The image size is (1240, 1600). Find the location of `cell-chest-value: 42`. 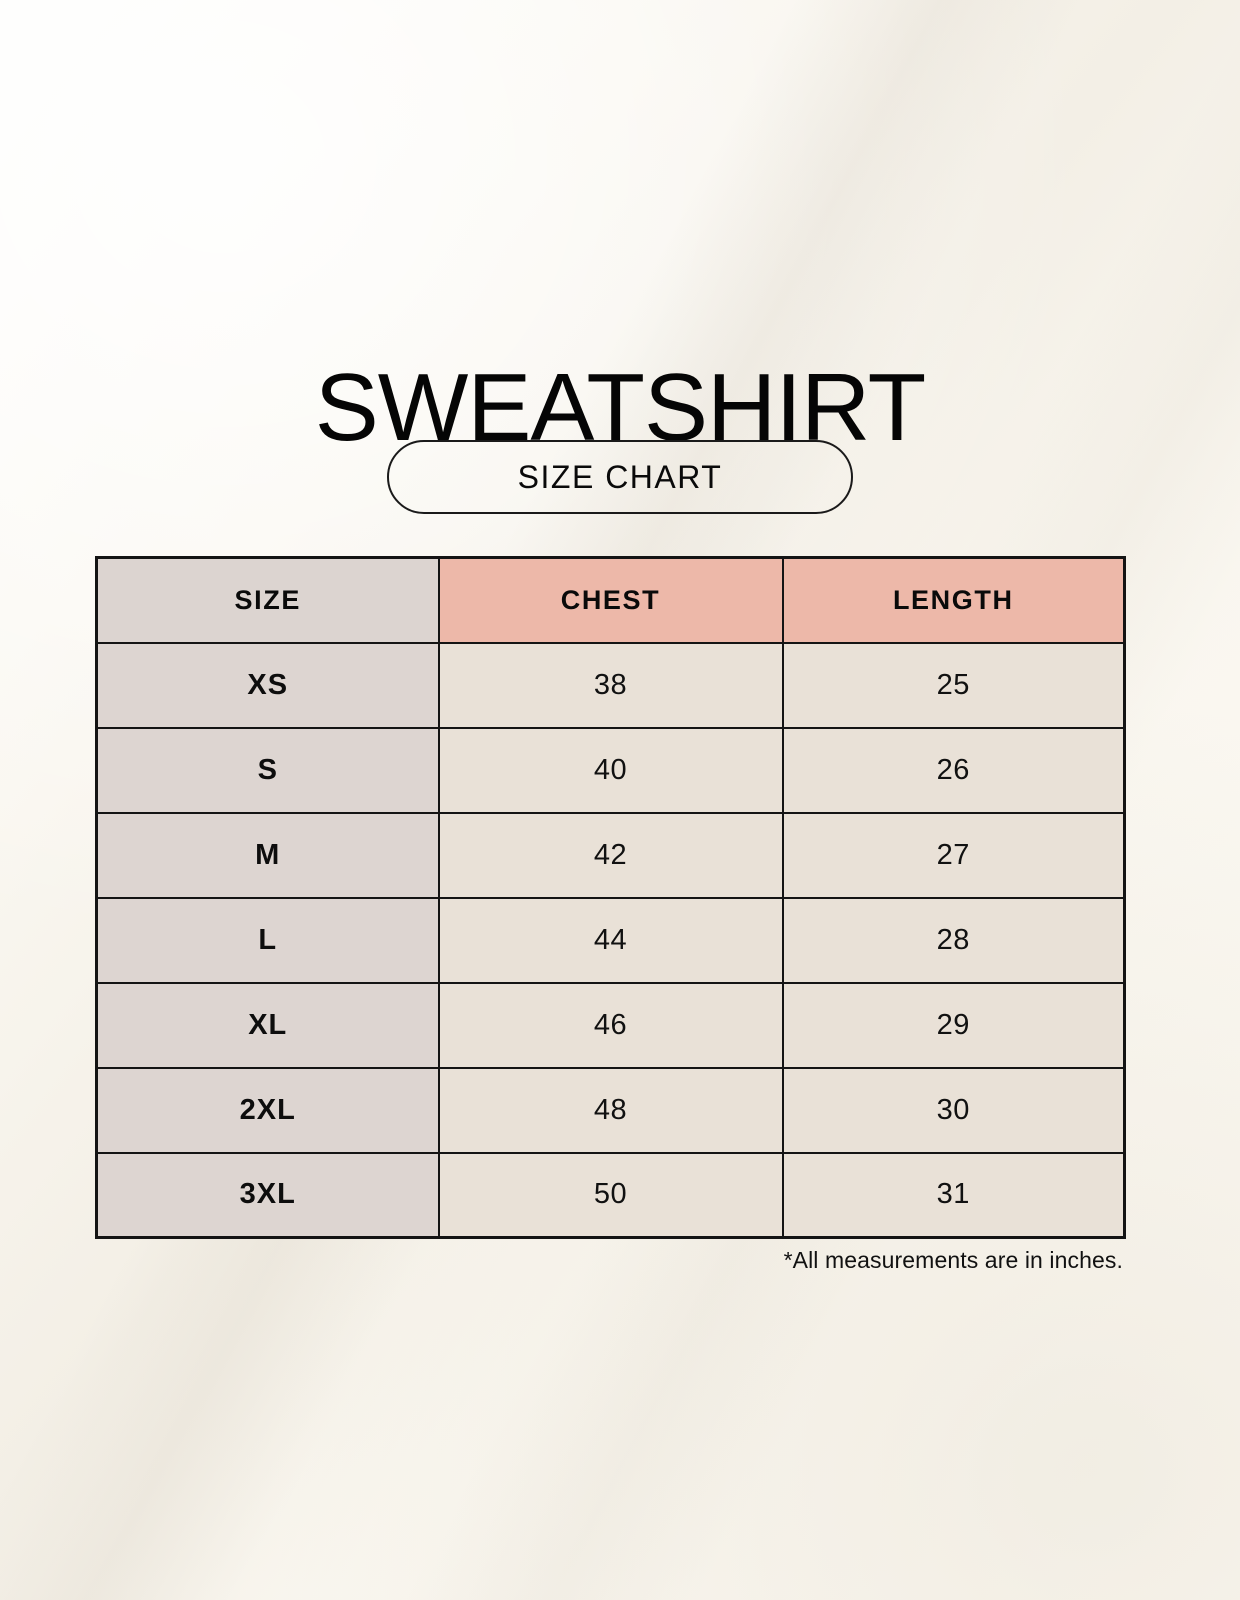

cell-chest-value: 42 is located at coordinates (610, 854).